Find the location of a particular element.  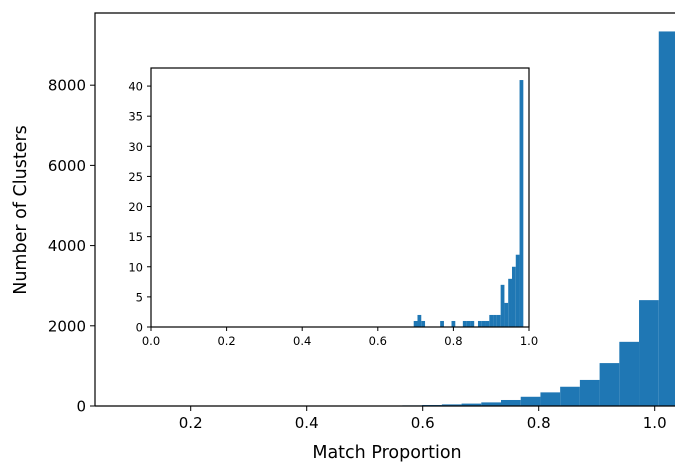

inset-x-tick-label: 1.0 is located at coordinates (529, 341).